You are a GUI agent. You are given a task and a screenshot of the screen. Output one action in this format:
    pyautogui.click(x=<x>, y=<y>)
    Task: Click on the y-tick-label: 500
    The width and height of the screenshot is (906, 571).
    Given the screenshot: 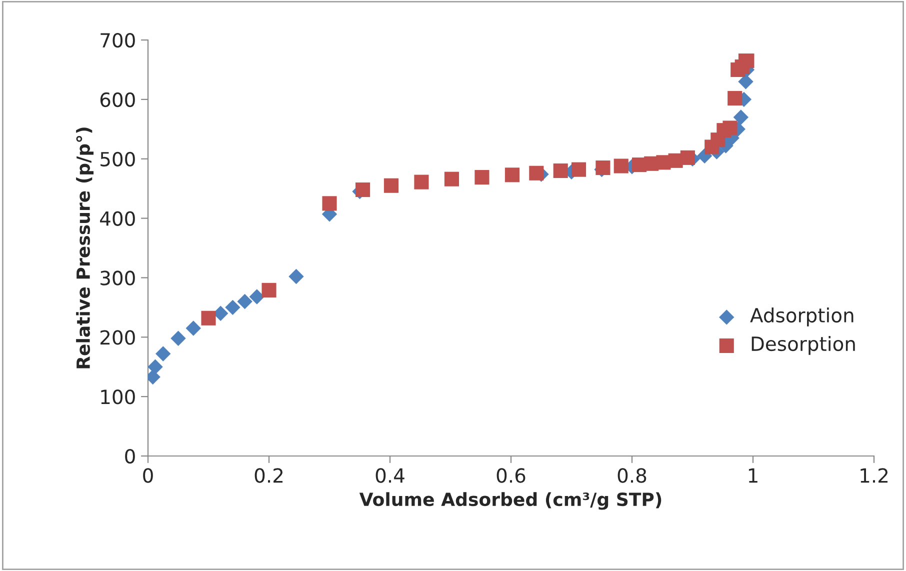 What is the action you would take?
    pyautogui.click(x=117, y=159)
    